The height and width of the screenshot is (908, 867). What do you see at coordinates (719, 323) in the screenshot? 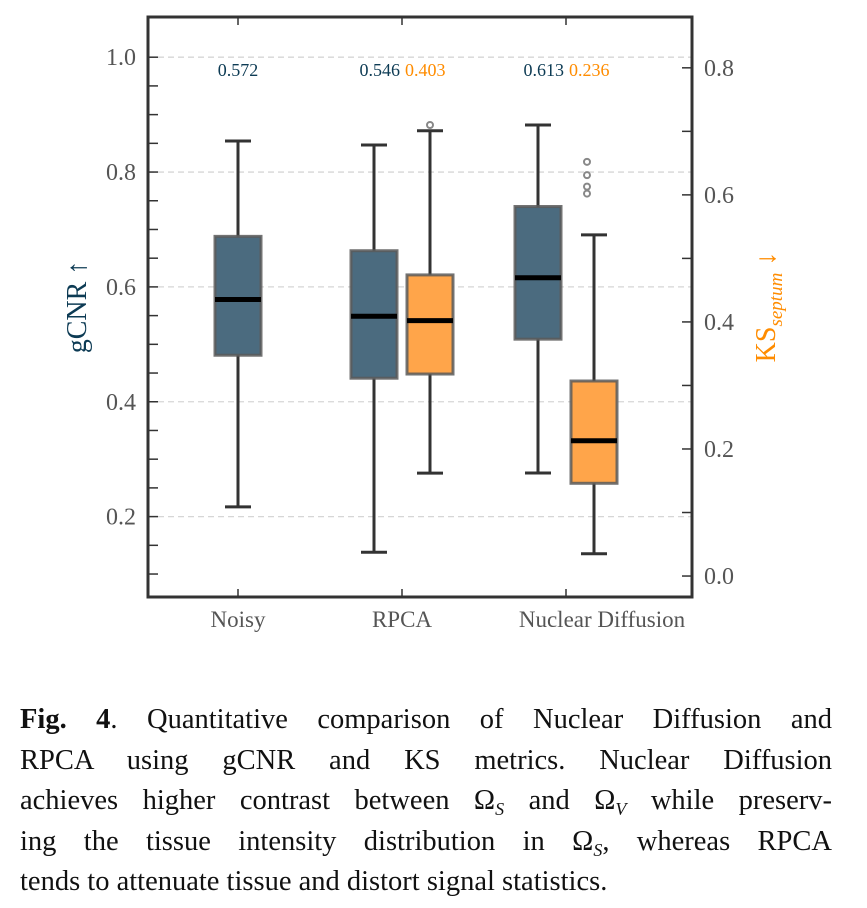
I see `right-tick-label: 0.4` at bounding box center [719, 323].